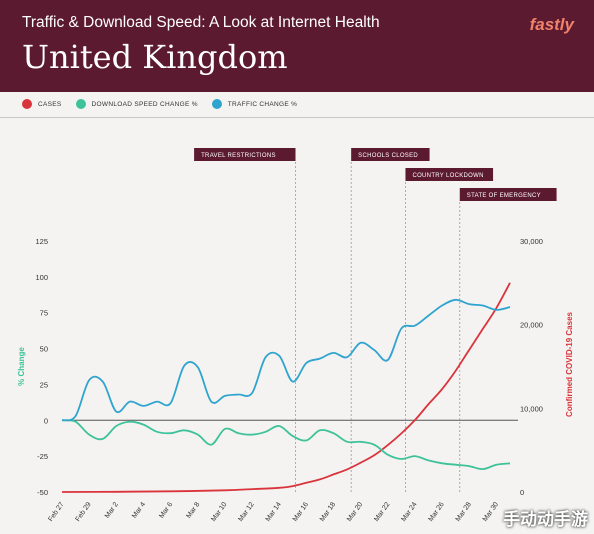 The image size is (594, 534). Describe the element at coordinates (504, 196) in the screenshot. I see `annotation-label: STATE OF EMERGENCY` at that location.